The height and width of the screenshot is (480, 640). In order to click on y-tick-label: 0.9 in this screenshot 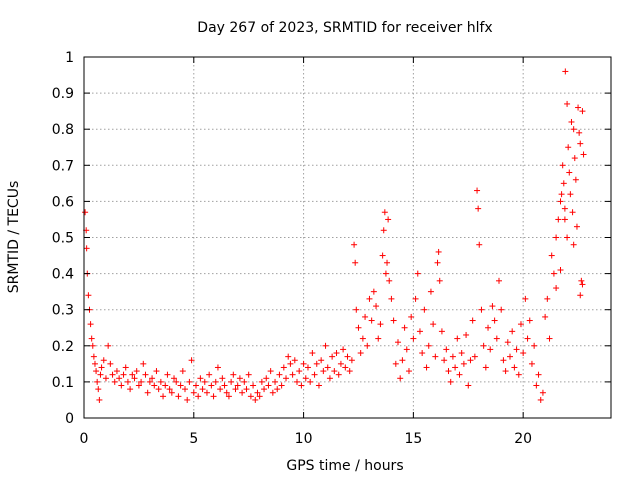, I will do `click(63, 94)`.